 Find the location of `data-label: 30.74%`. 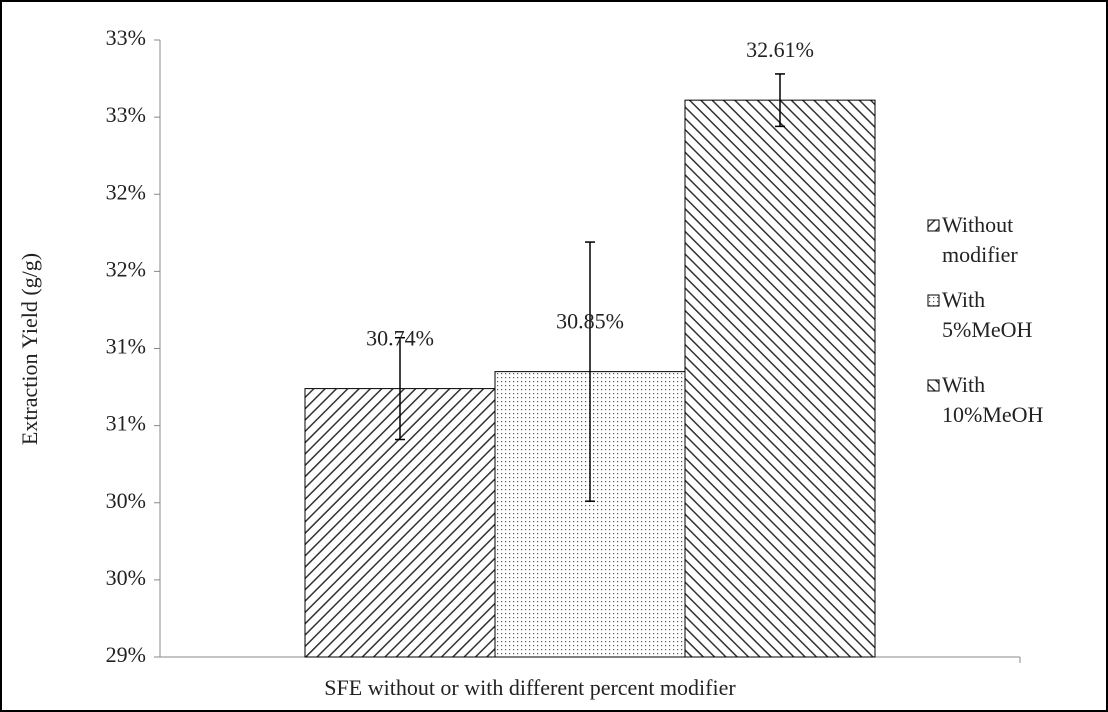

data-label: 30.74% is located at coordinates (400, 338).